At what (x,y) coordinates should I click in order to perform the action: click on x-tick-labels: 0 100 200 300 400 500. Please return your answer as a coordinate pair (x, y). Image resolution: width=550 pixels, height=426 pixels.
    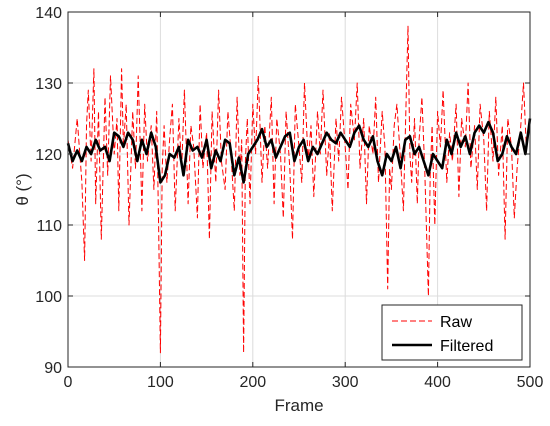
    Looking at the image, I should click on (304, 382).